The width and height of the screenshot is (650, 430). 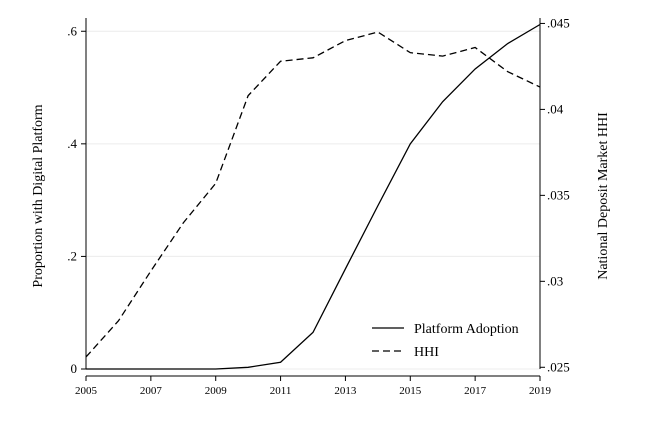 I want to click on legend-label-platform-adoption: Platform Adoption, so click(x=466, y=329).